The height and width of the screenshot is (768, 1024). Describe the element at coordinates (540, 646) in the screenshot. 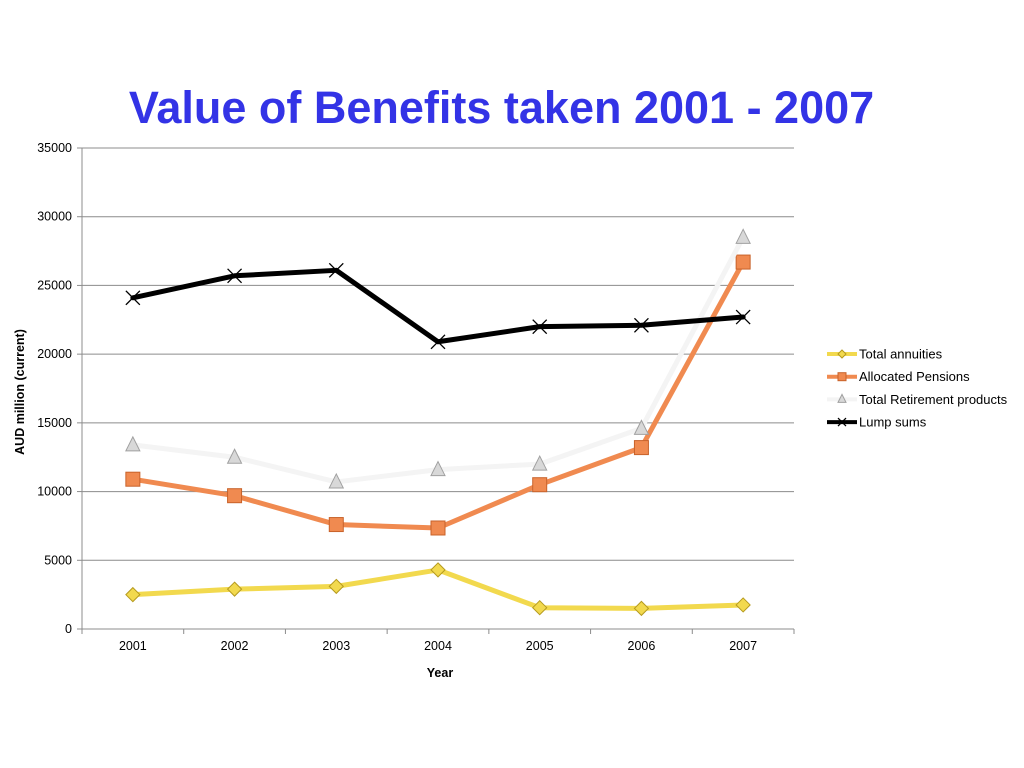

I see `x-tick-label: 2005` at that location.